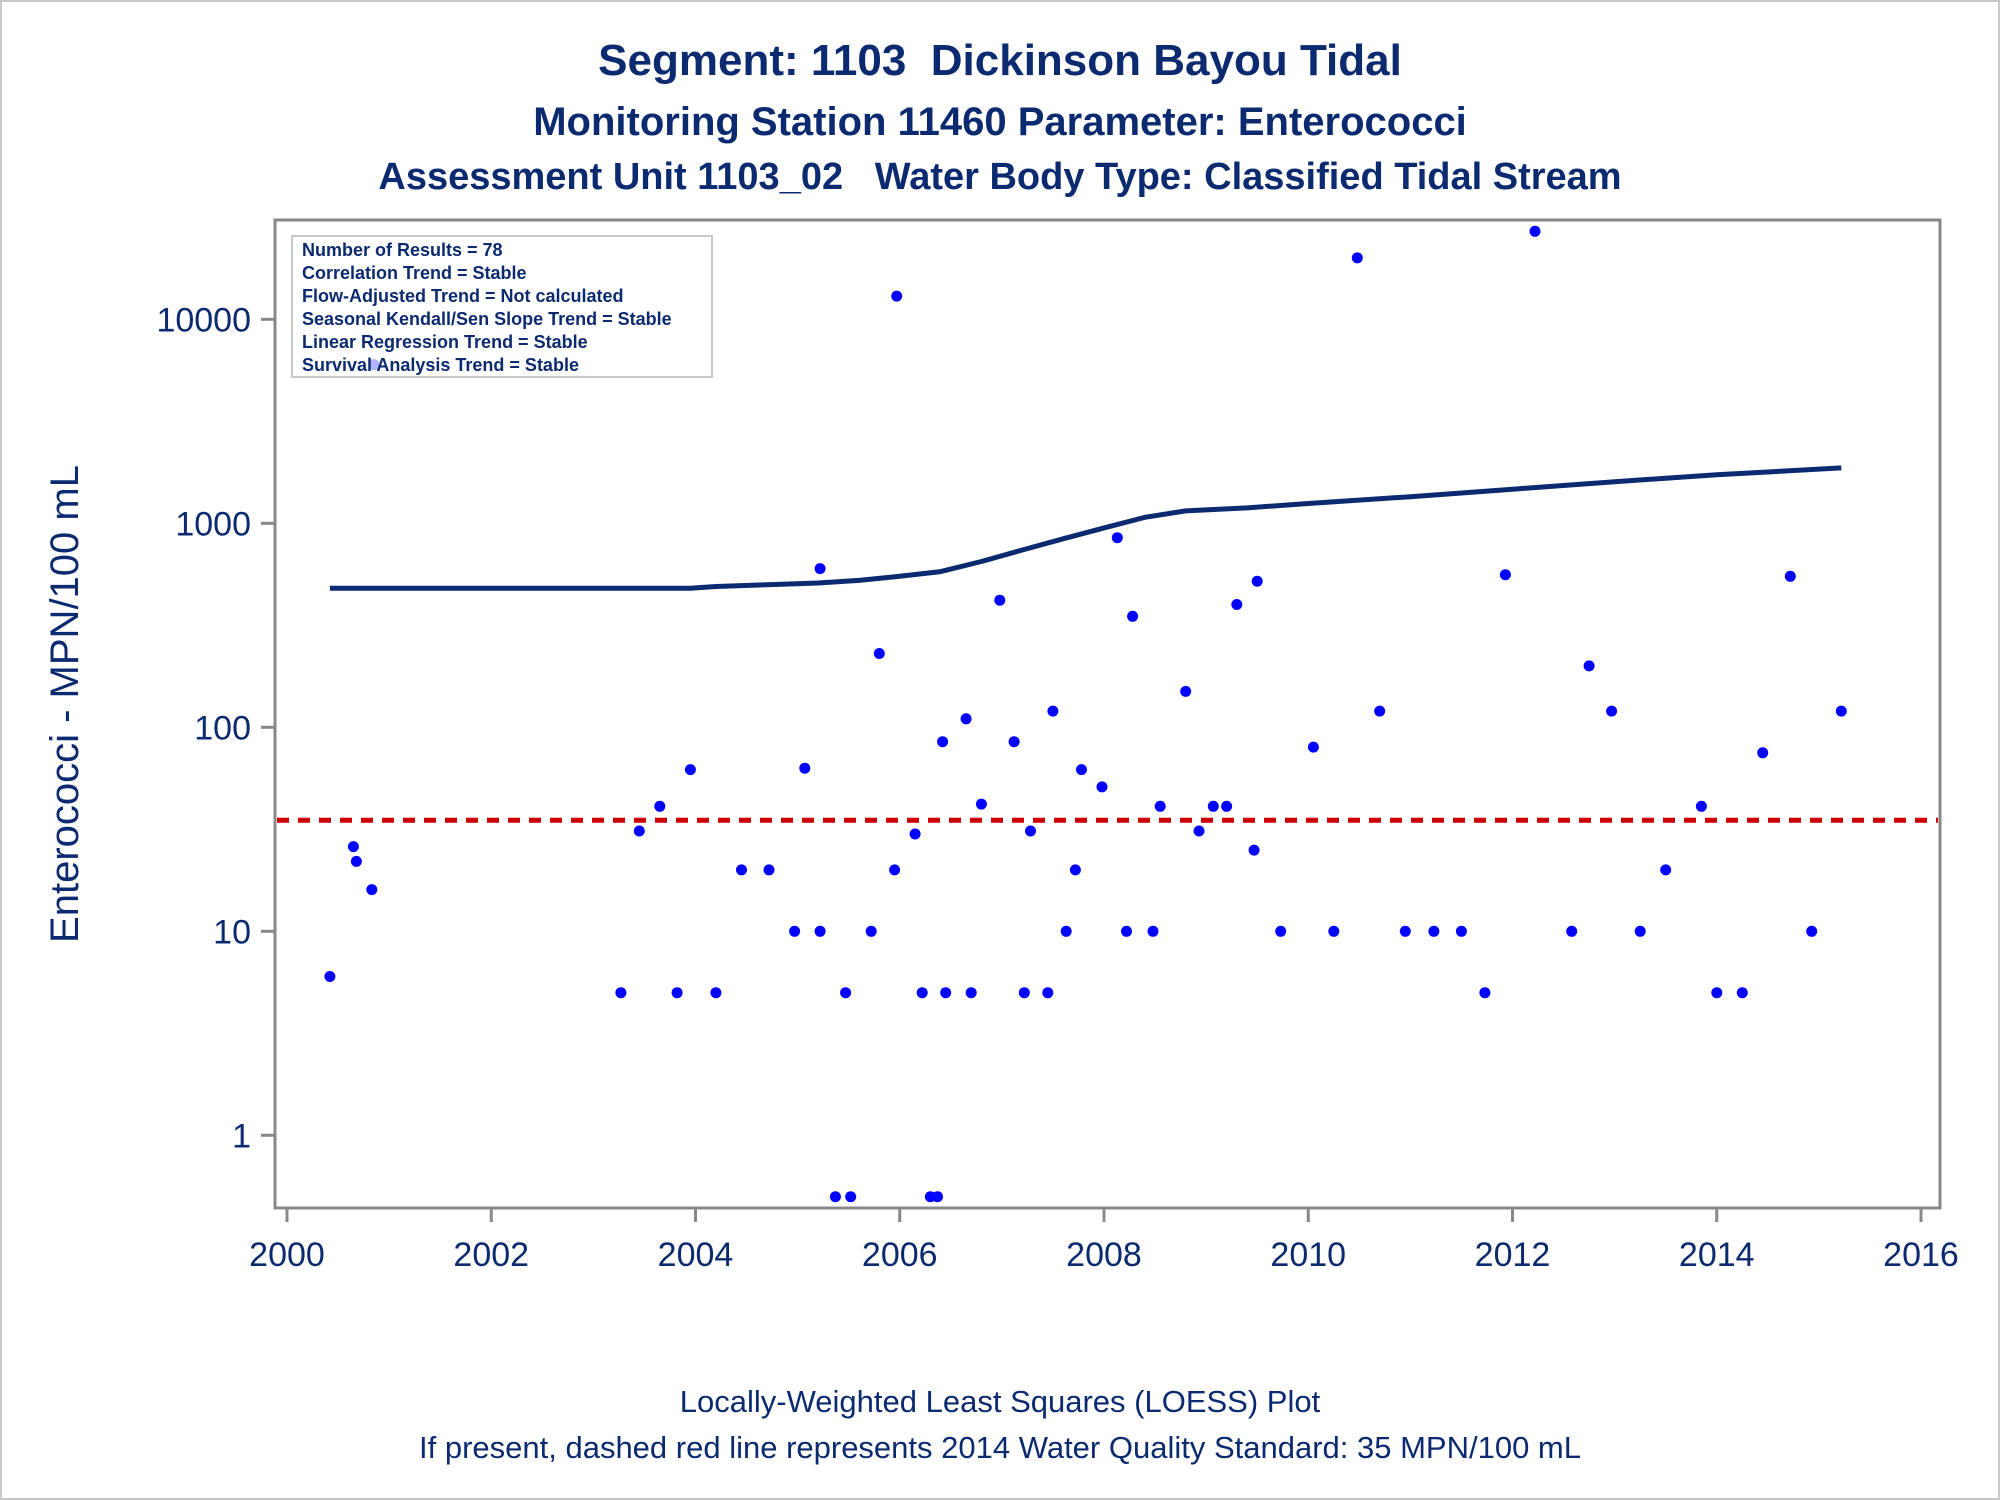 Image resolution: width=2000 pixels, height=1500 pixels. What do you see at coordinates (440, 365) in the screenshot?
I see `stats-survival-analysis-trend: Survival Analysis Trend = Stable` at bounding box center [440, 365].